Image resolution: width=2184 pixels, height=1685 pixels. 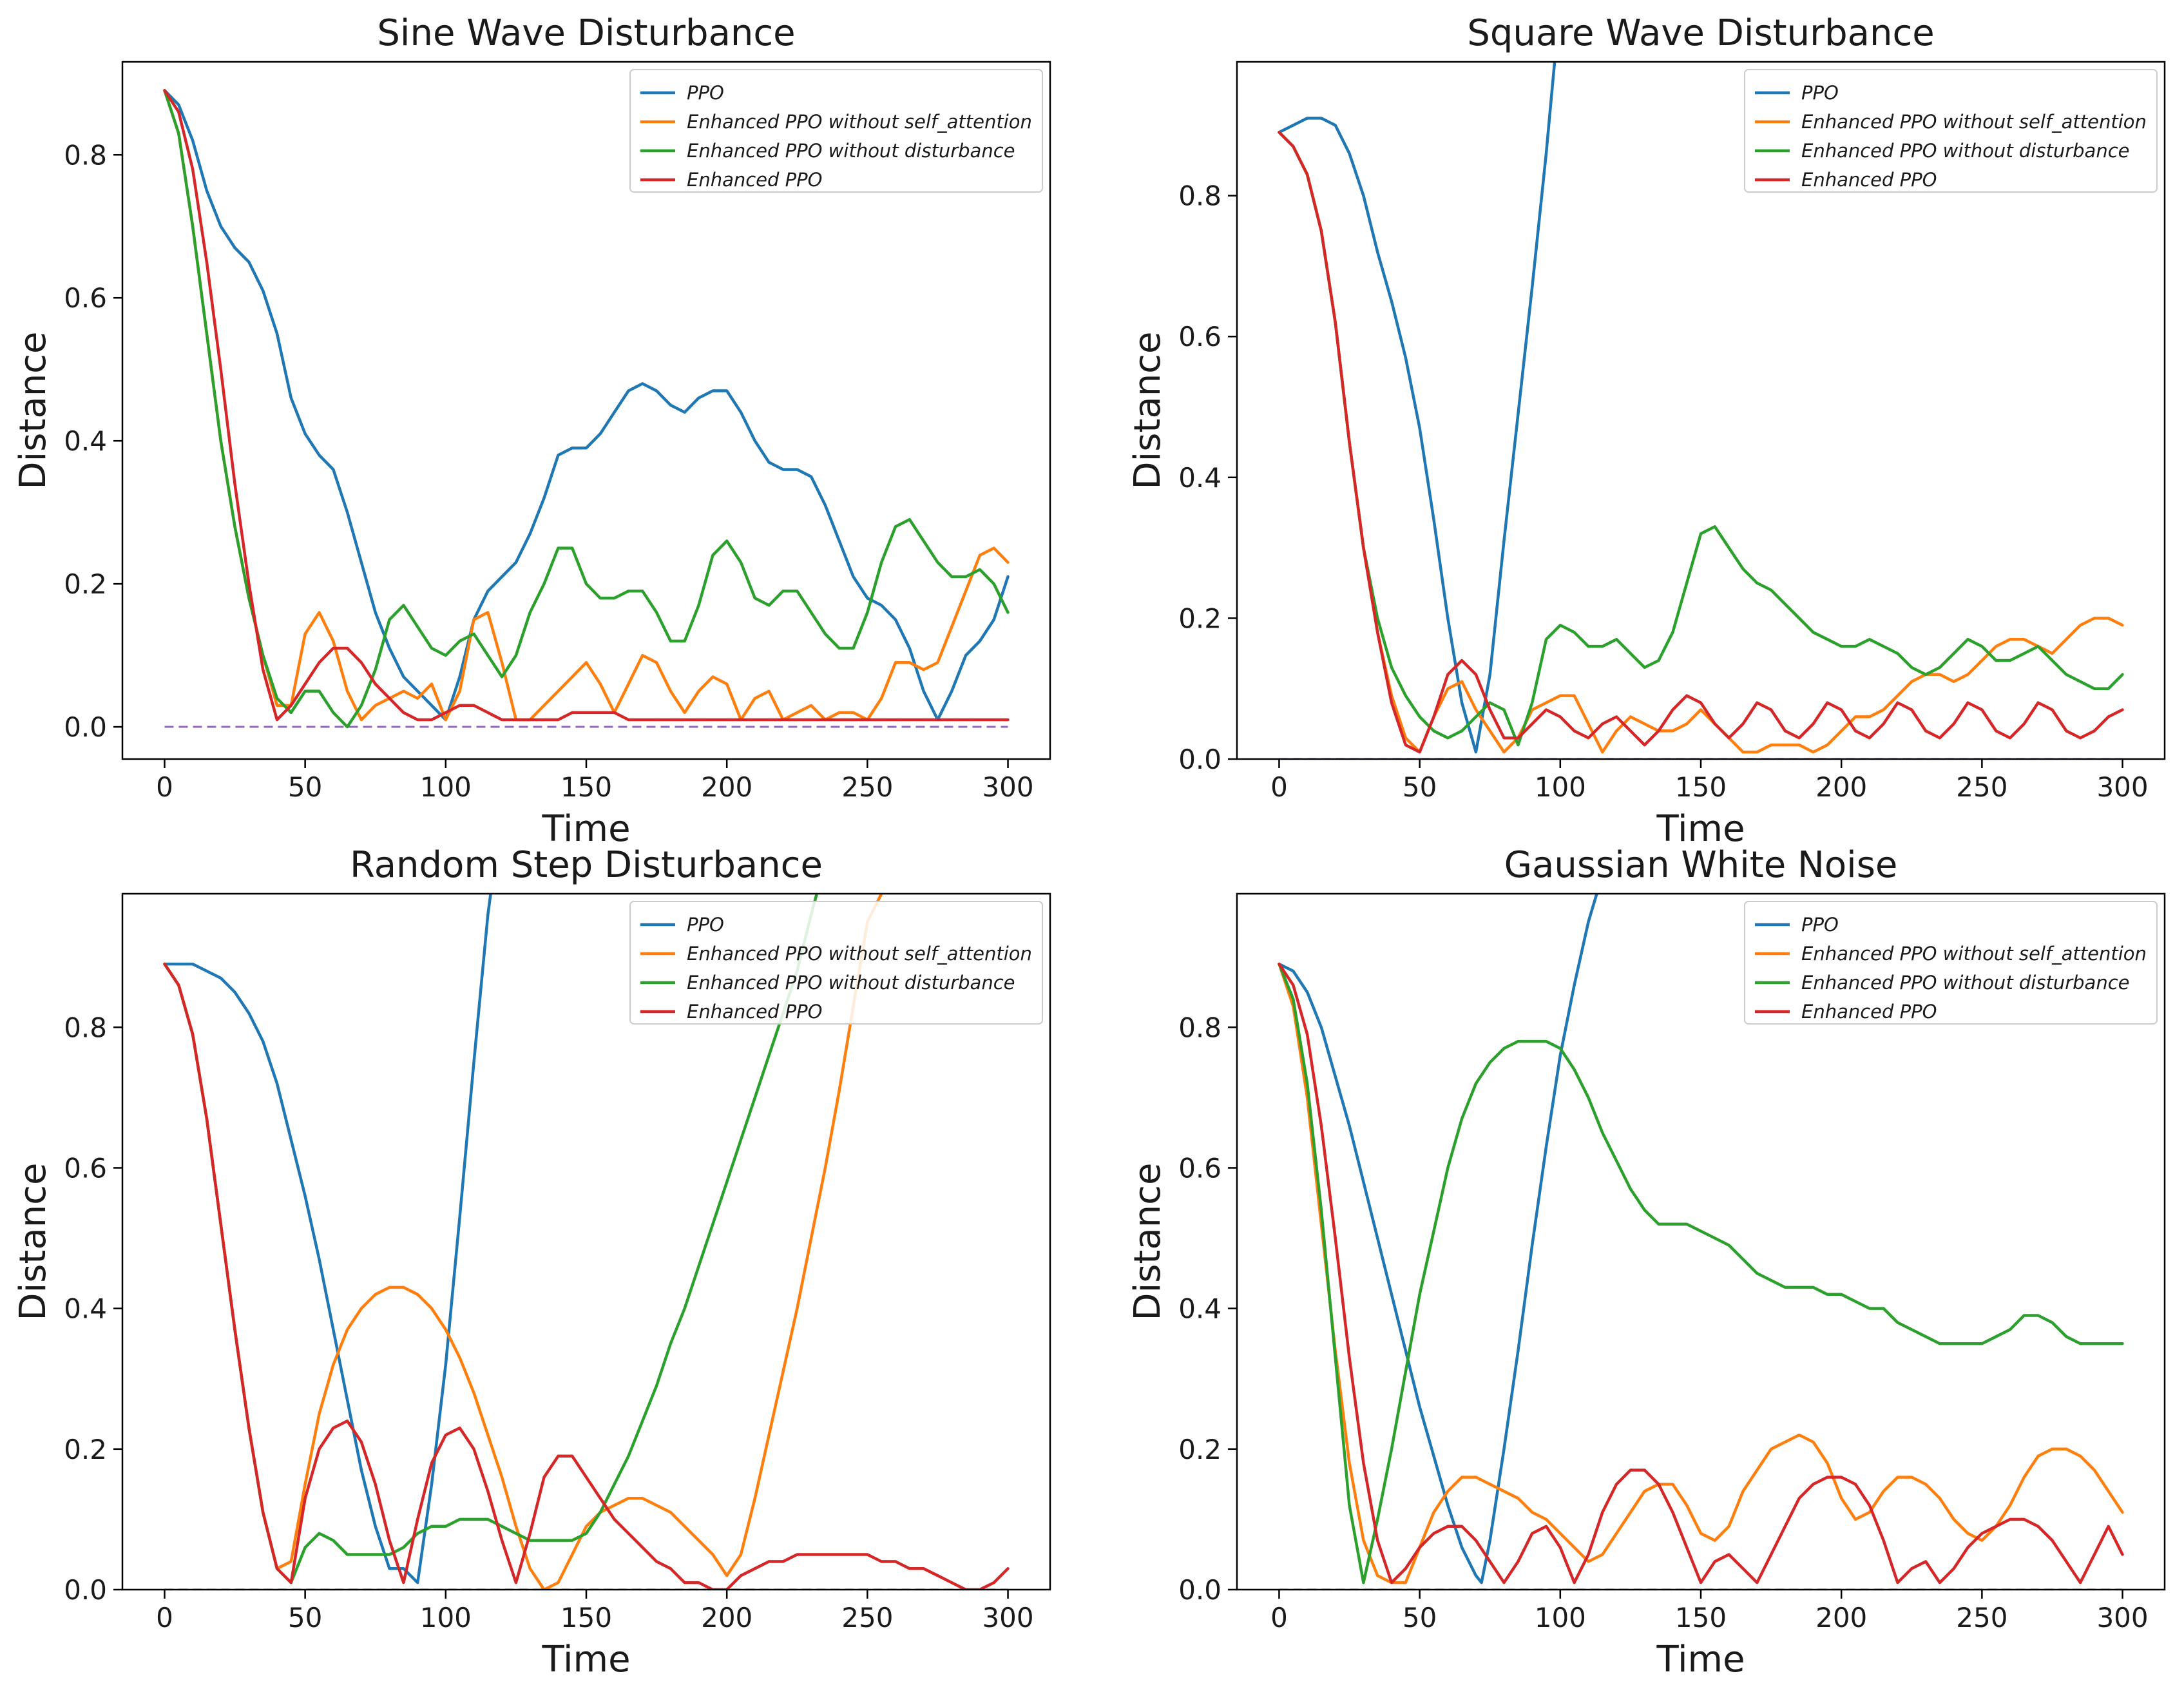 What do you see at coordinates (587, 865) in the screenshot?
I see `chart-title: Random Step Disturbance` at bounding box center [587, 865].